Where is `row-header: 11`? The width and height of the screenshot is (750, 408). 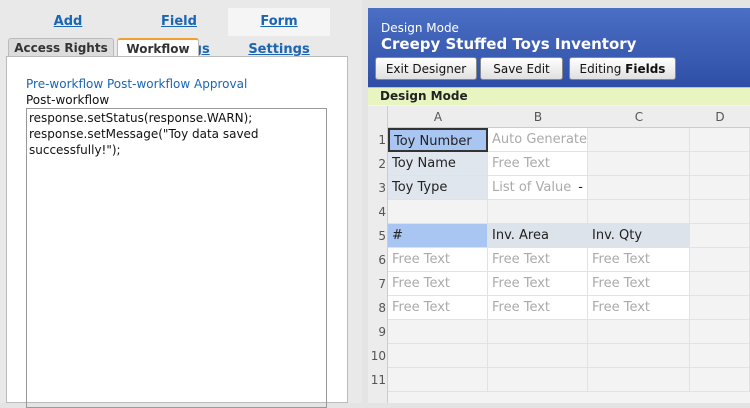 row-header: 11 is located at coordinates (378, 380).